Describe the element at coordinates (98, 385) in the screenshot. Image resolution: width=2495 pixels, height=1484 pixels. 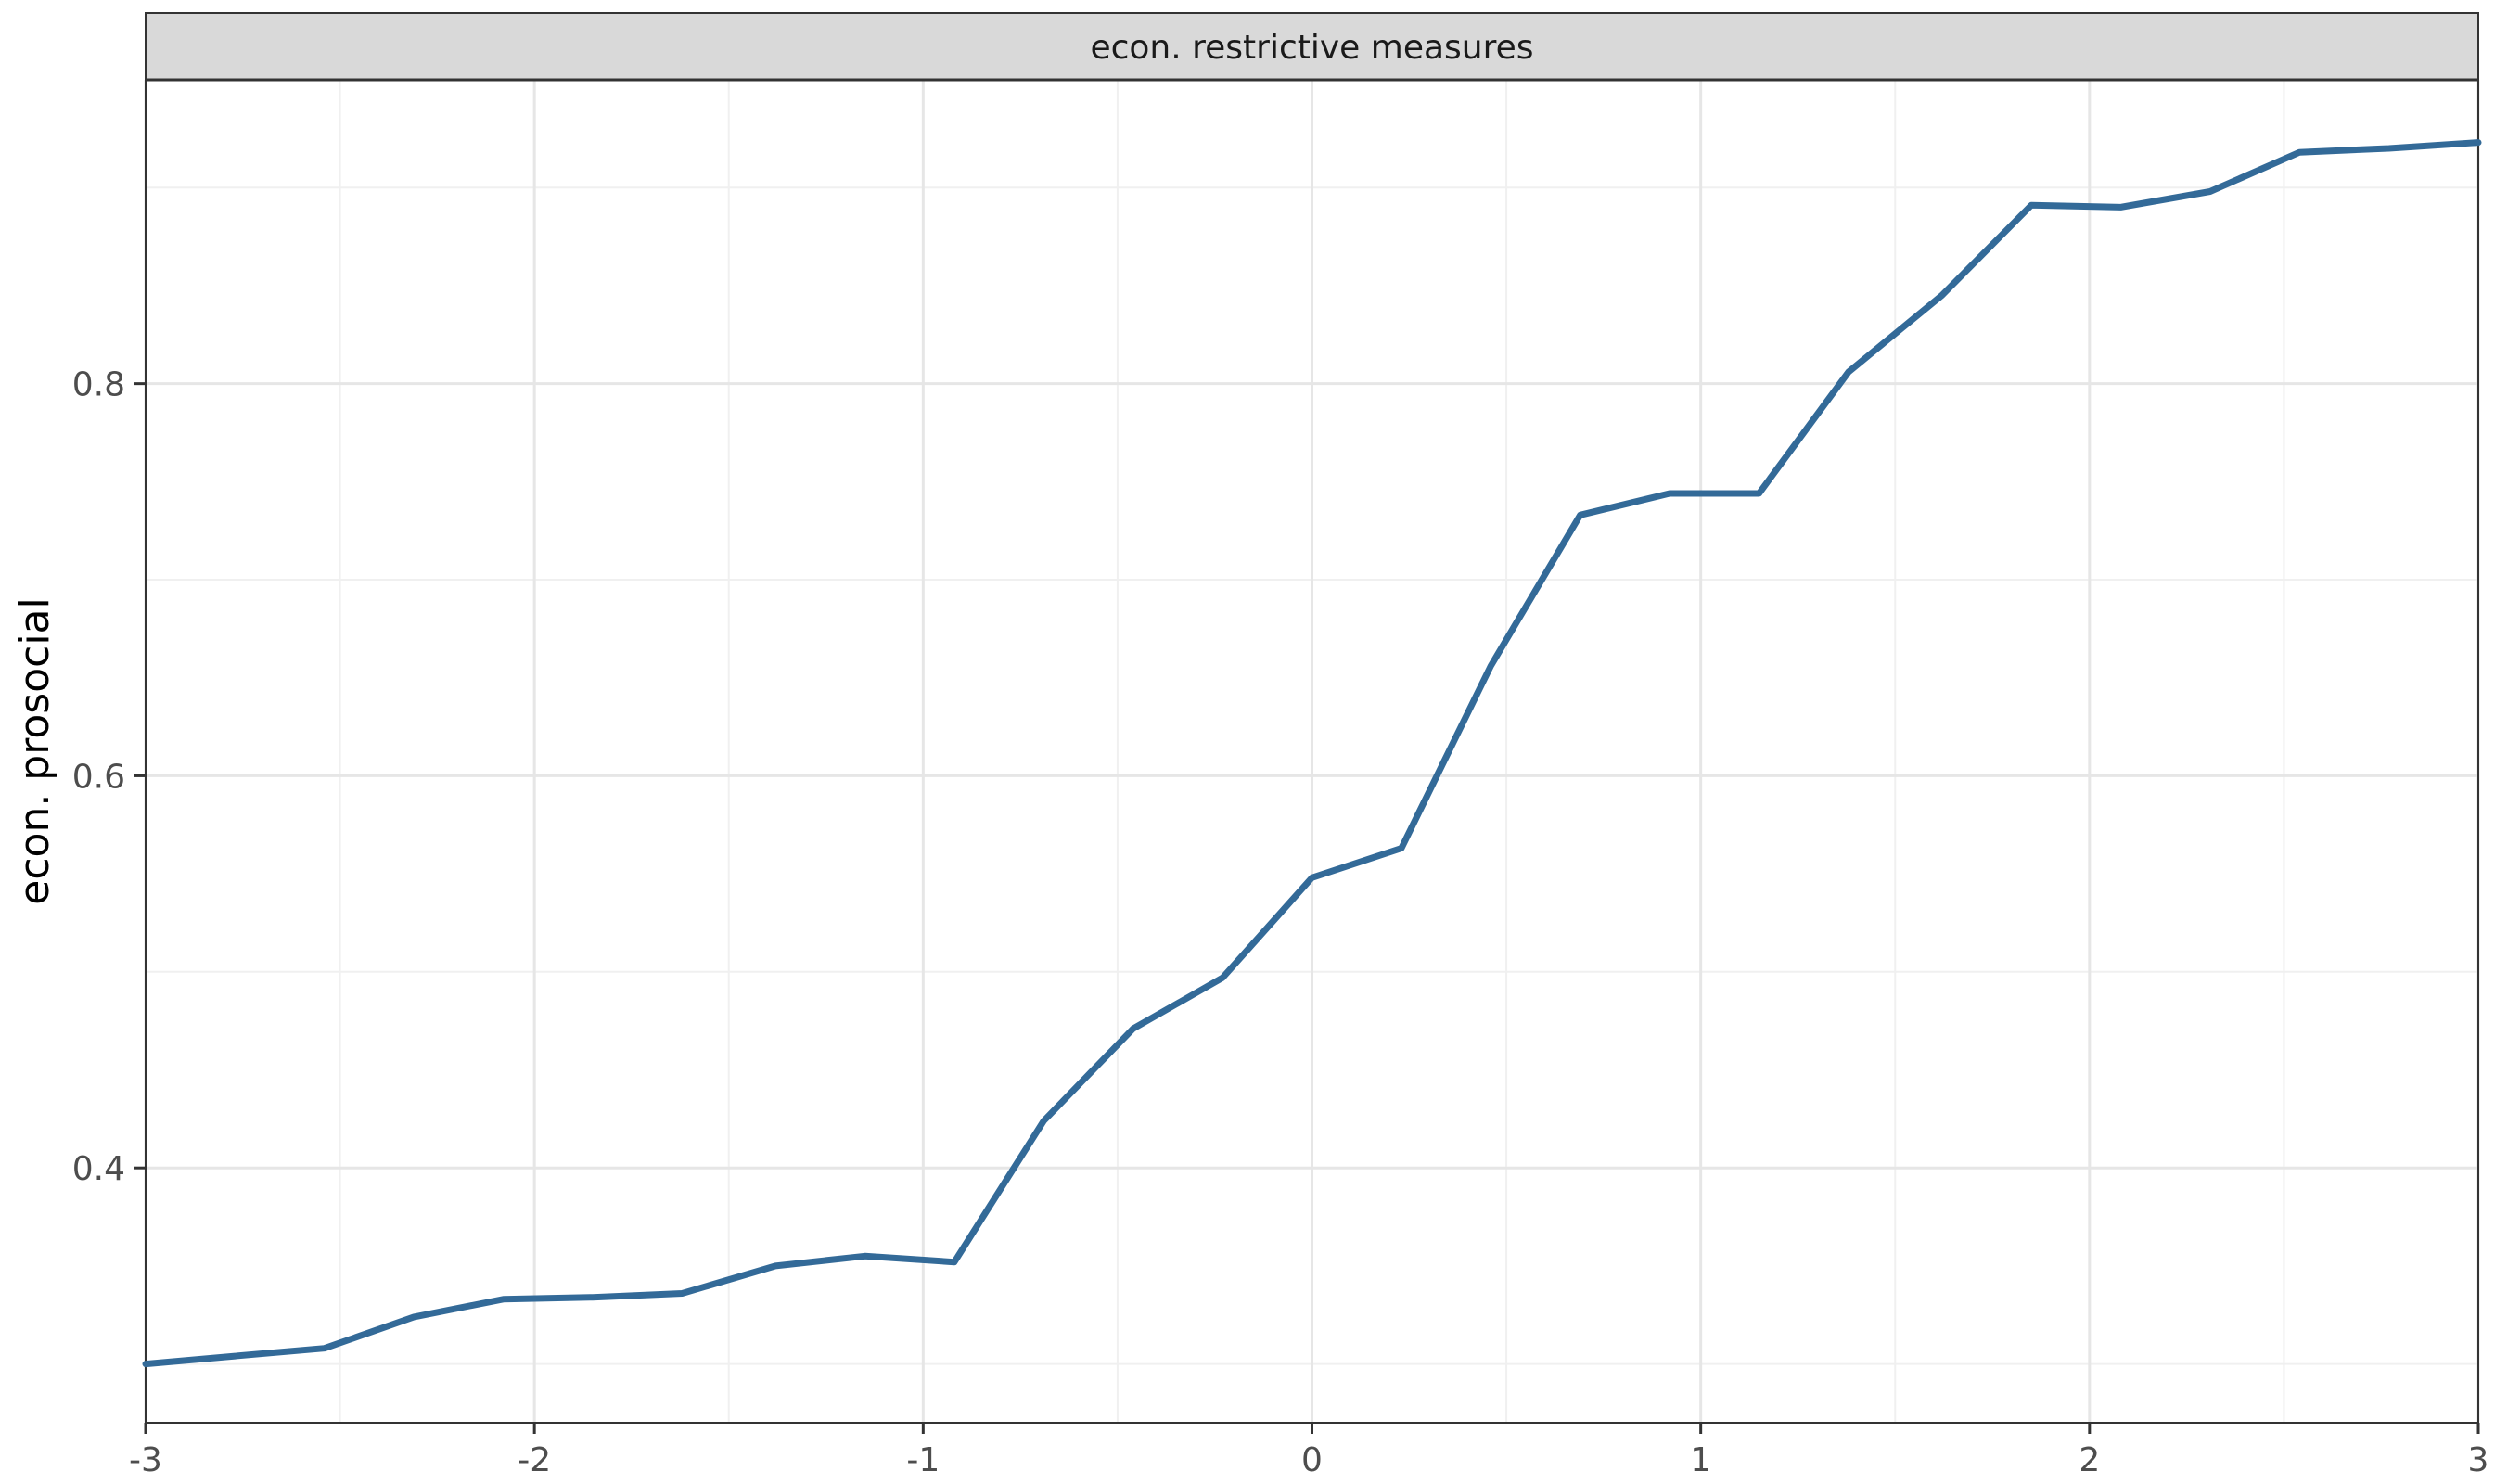
I see `y-tick-label: 0.8` at that location.